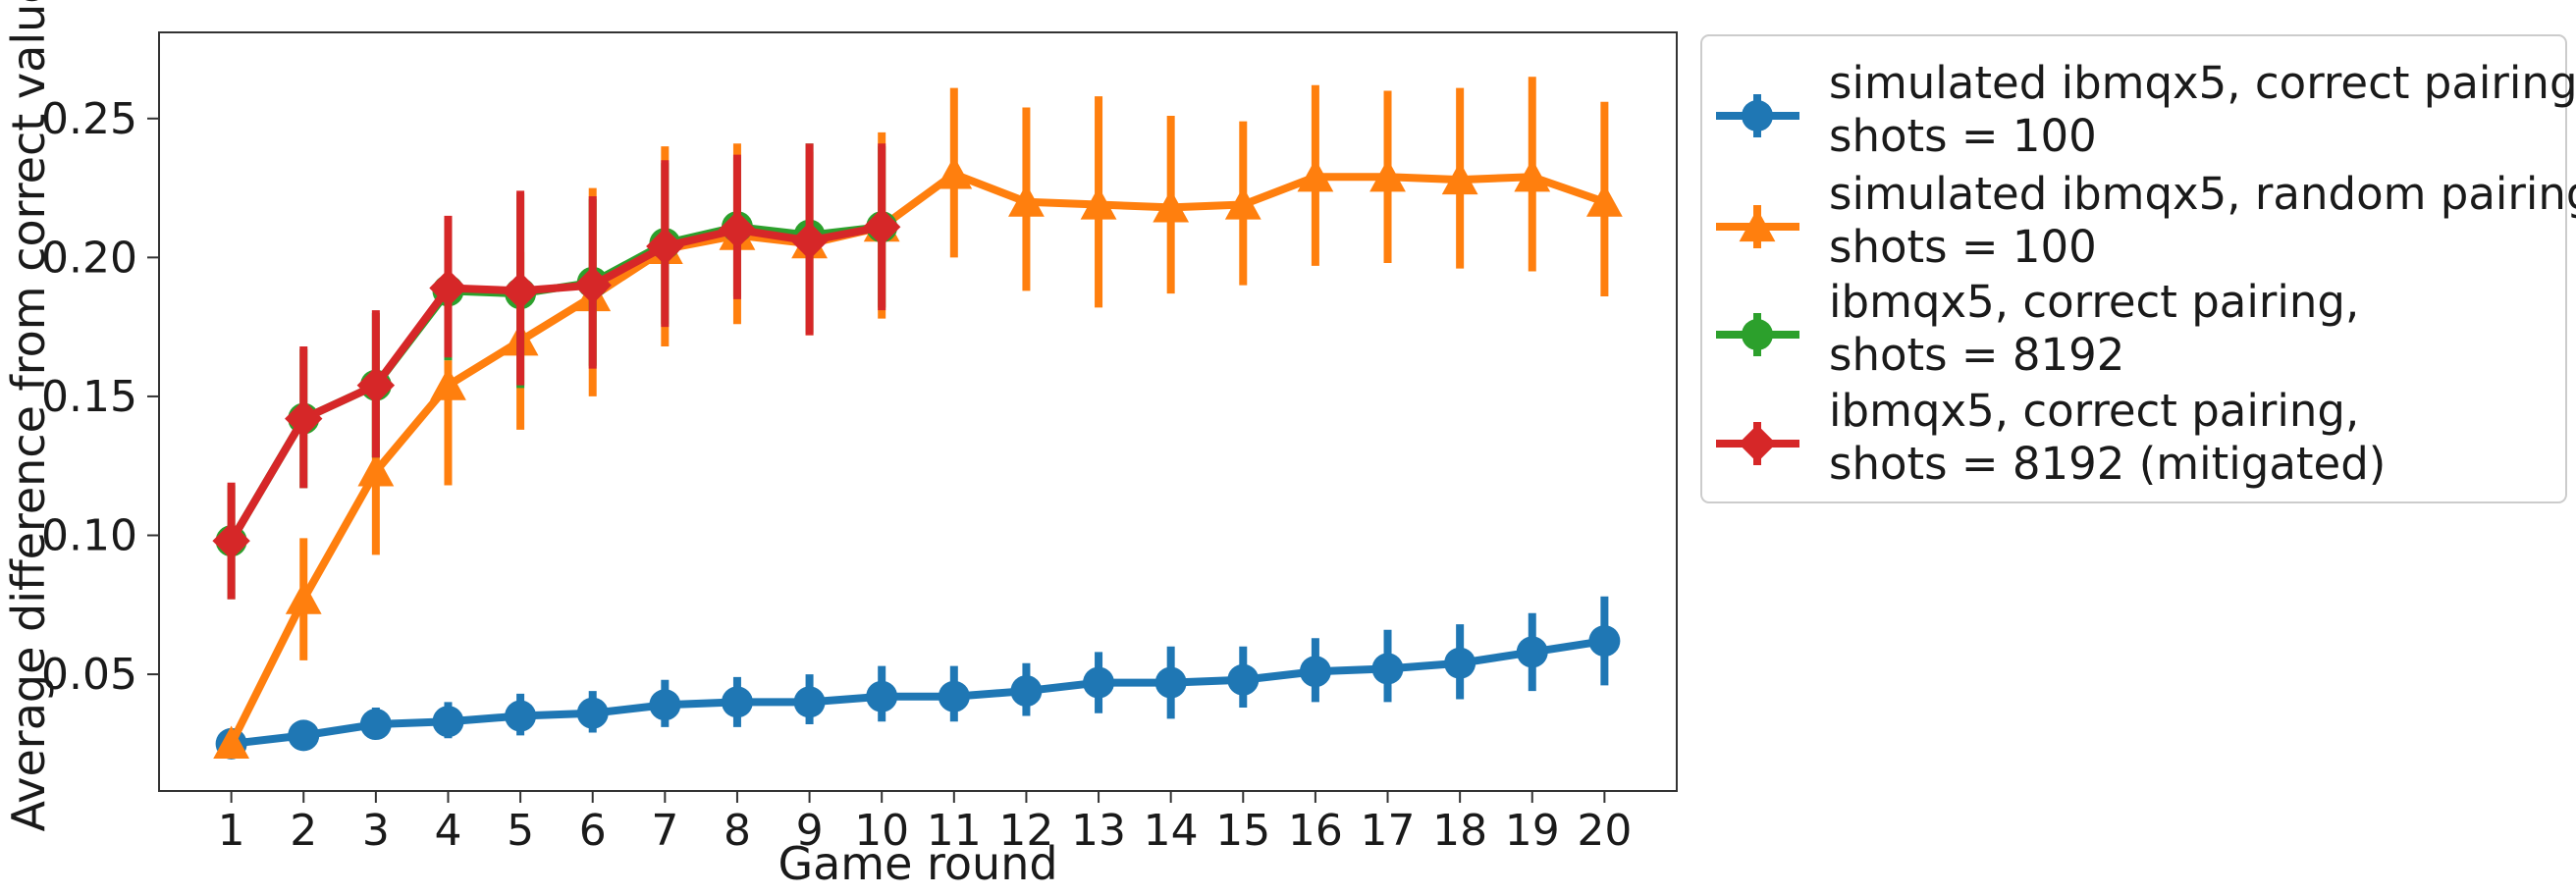 The image size is (2576, 896). I want to click on x-tick-label: 6, so click(593, 831).